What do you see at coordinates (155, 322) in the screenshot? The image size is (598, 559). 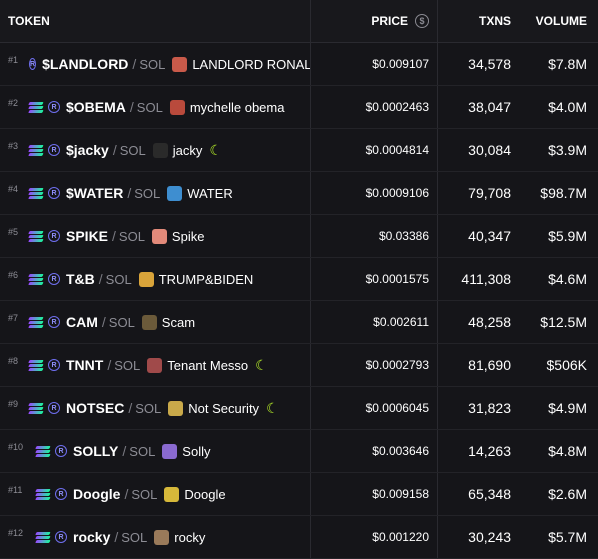 I see `token-cell: #7 R CAM / SOL Scam` at bounding box center [155, 322].